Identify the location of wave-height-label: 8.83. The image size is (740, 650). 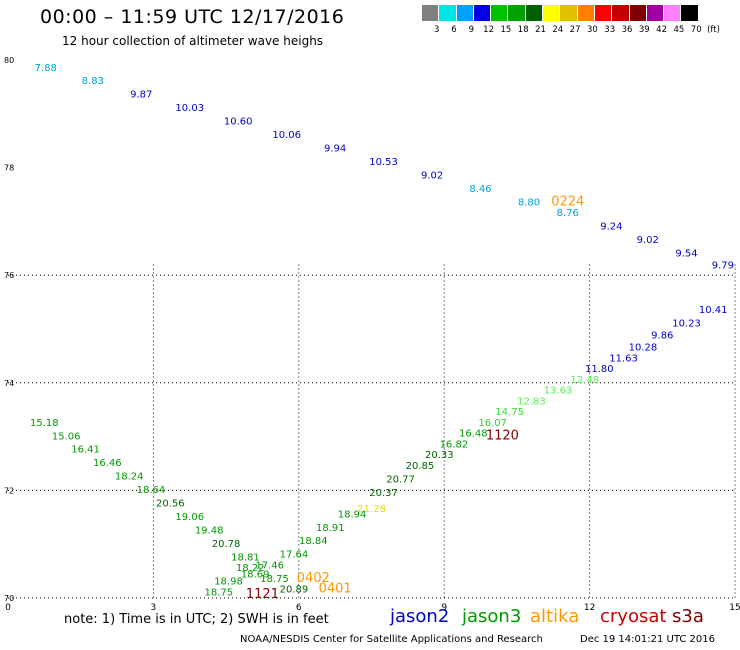
(93, 81).